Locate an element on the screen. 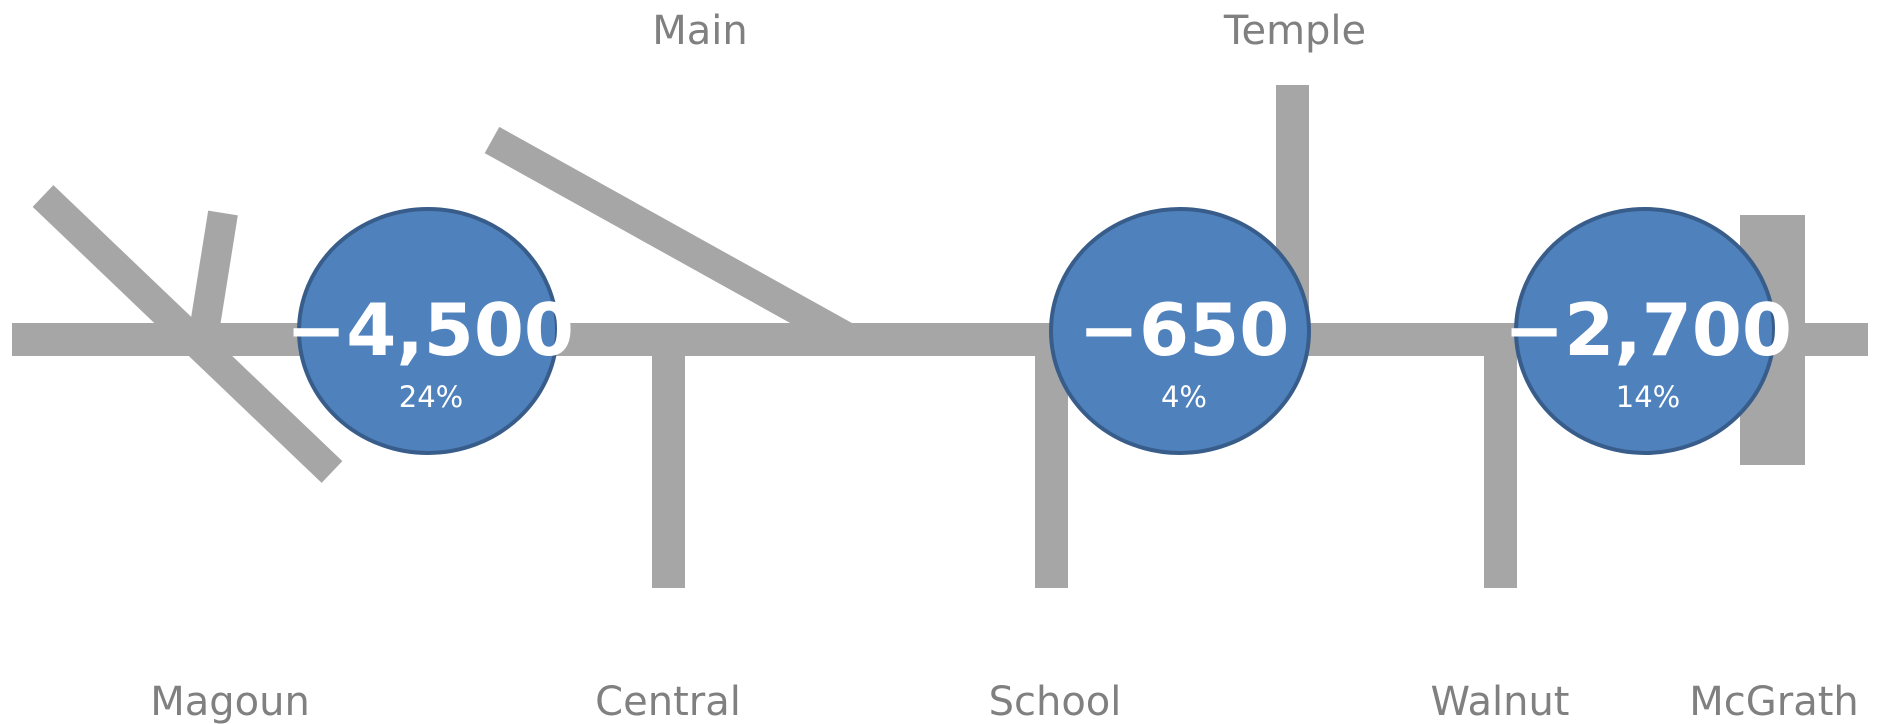 The image size is (1879, 724). bubble-magoun-central: −4,500 24% is located at coordinates (430, 331).